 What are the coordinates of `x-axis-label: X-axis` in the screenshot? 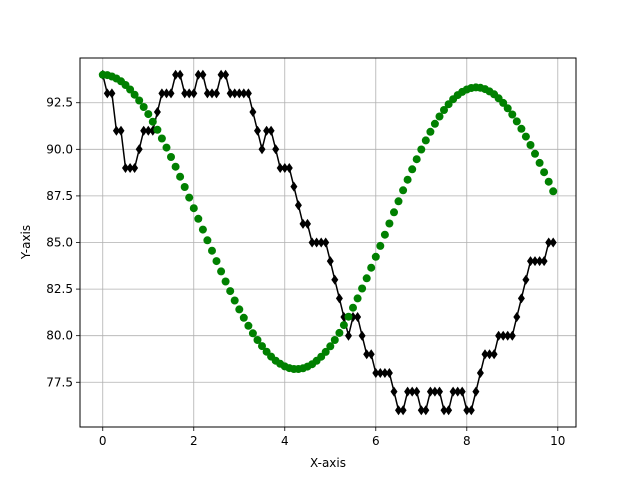 It's located at (328, 463).